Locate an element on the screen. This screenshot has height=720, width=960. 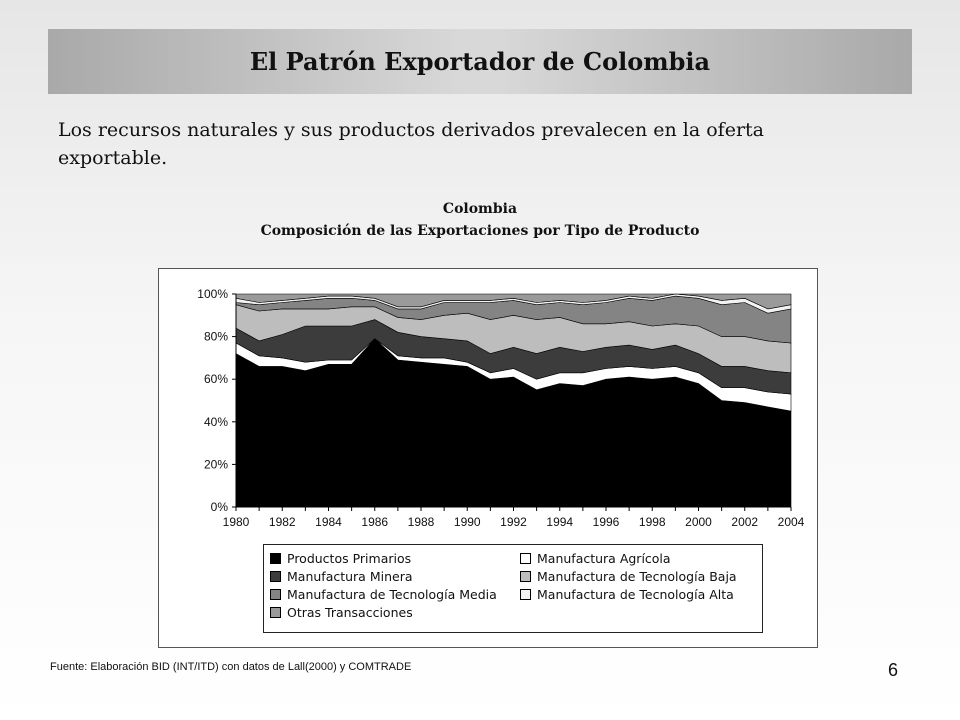
x-tick-label: 1986 is located at coordinates (374, 522).